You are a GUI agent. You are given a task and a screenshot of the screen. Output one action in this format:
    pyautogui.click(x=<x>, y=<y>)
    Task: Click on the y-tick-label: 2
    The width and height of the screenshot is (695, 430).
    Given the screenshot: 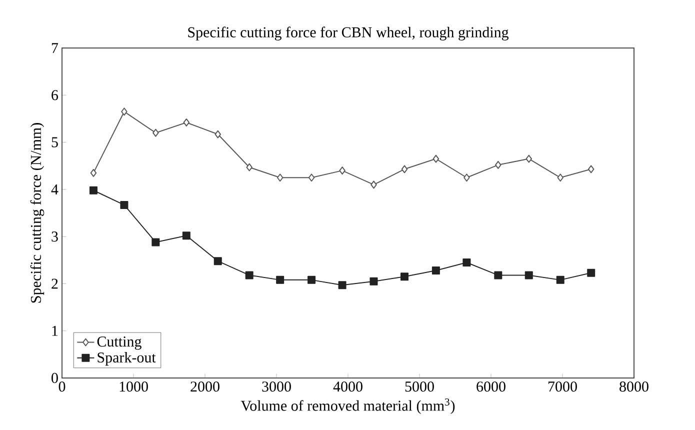 What is the action you would take?
    pyautogui.click(x=55, y=283)
    